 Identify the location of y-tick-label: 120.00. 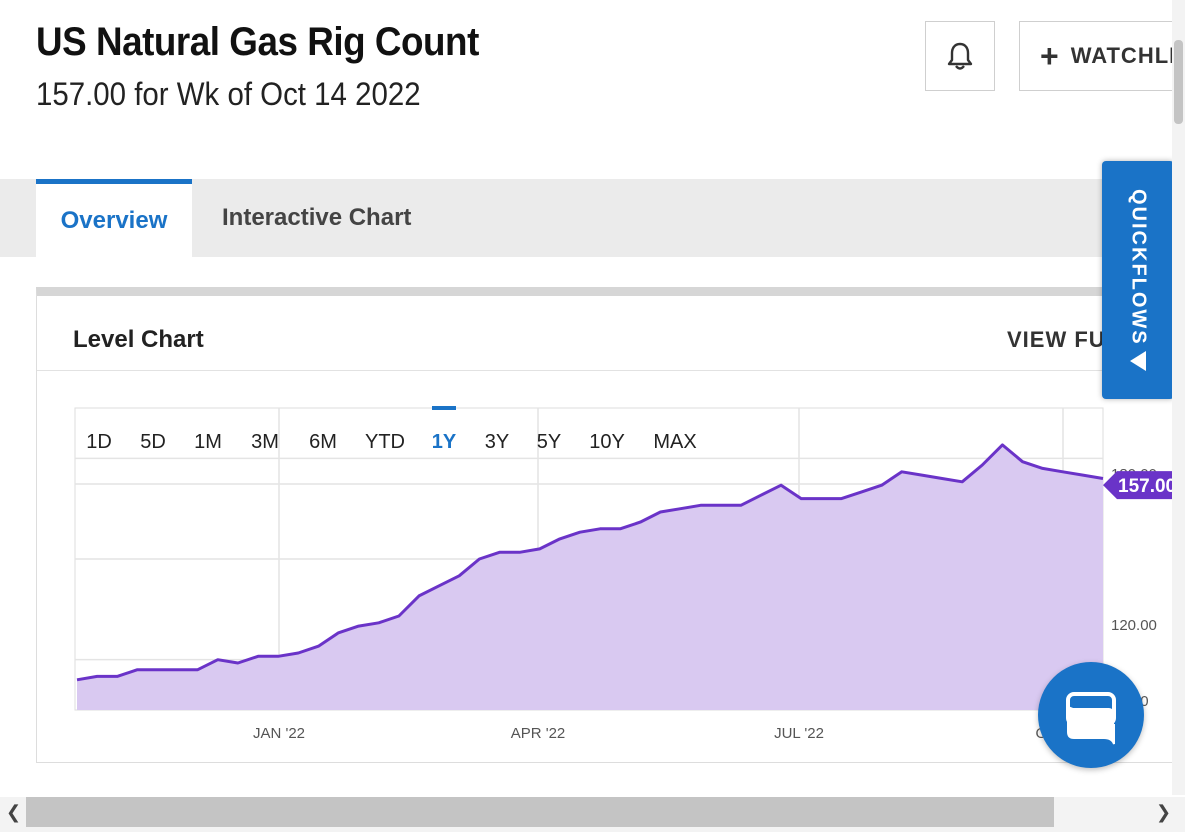
(1134, 625).